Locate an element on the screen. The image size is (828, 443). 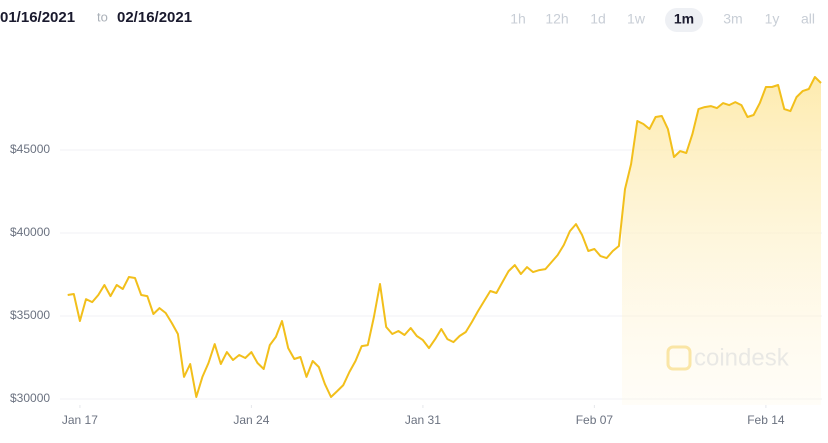
date-to: 02/16/2021 is located at coordinates (154, 17).